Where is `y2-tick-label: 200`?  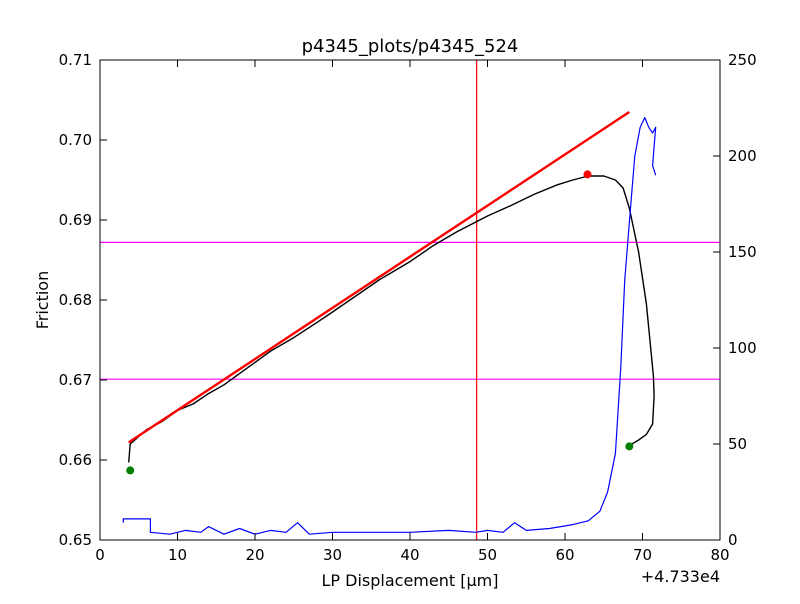
y2-tick-label: 200 is located at coordinates (742, 156).